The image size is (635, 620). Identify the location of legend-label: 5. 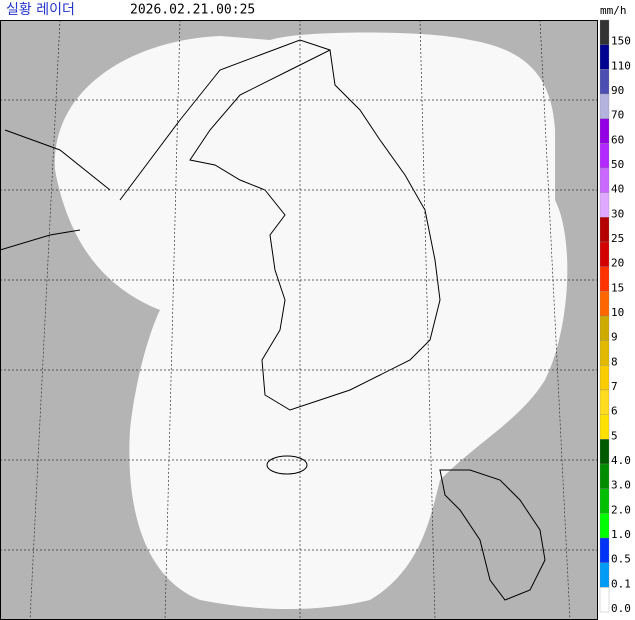
(614, 435).